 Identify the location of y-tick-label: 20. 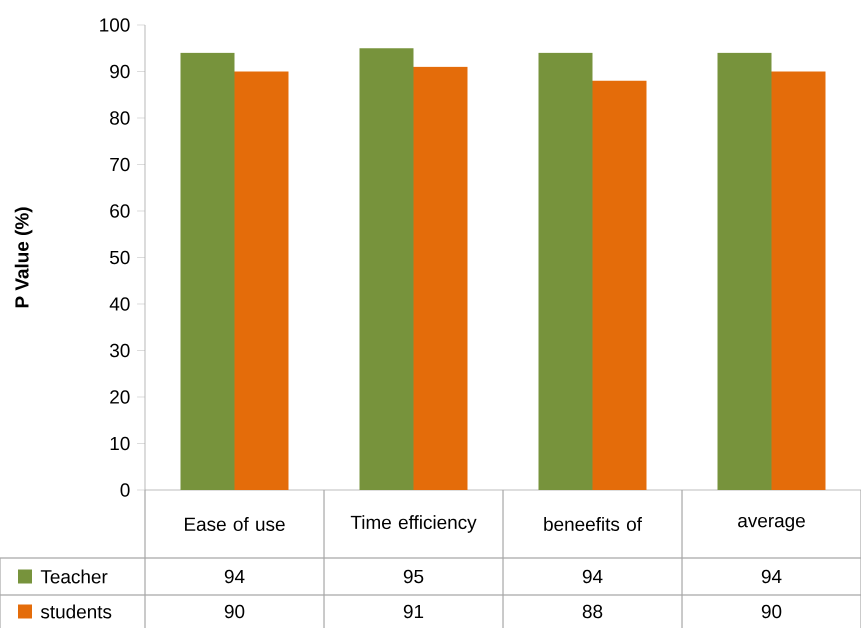
(120, 397).